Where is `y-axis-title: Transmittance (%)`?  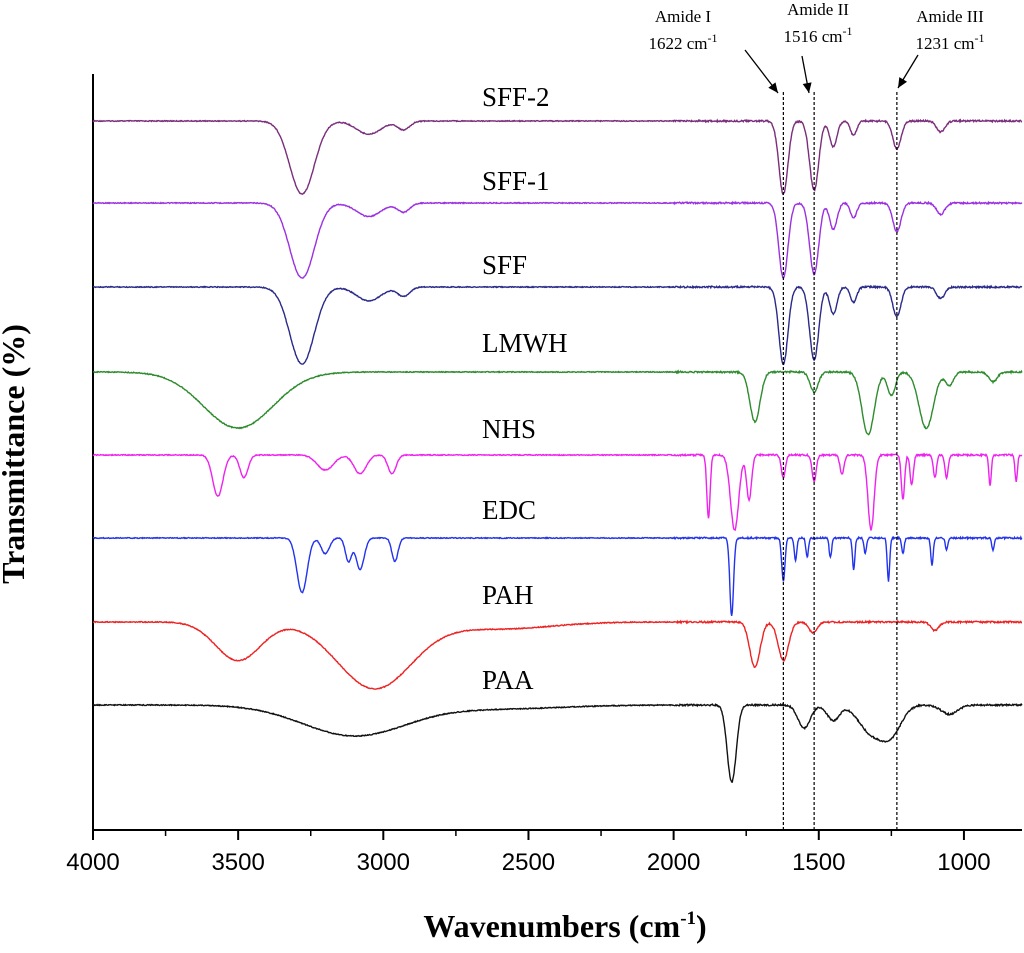 y-axis-title: Transmittance (%) is located at coordinates (15, 454).